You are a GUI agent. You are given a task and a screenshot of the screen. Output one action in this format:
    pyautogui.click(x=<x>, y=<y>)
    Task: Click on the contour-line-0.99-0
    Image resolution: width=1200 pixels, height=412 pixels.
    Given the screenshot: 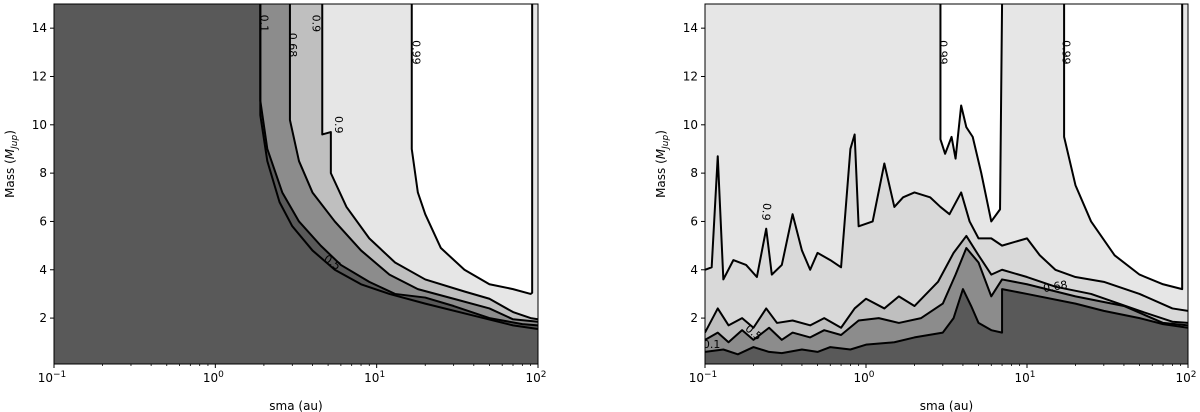 What is the action you would take?
    pyautogui.click(x=971, y=113)
    